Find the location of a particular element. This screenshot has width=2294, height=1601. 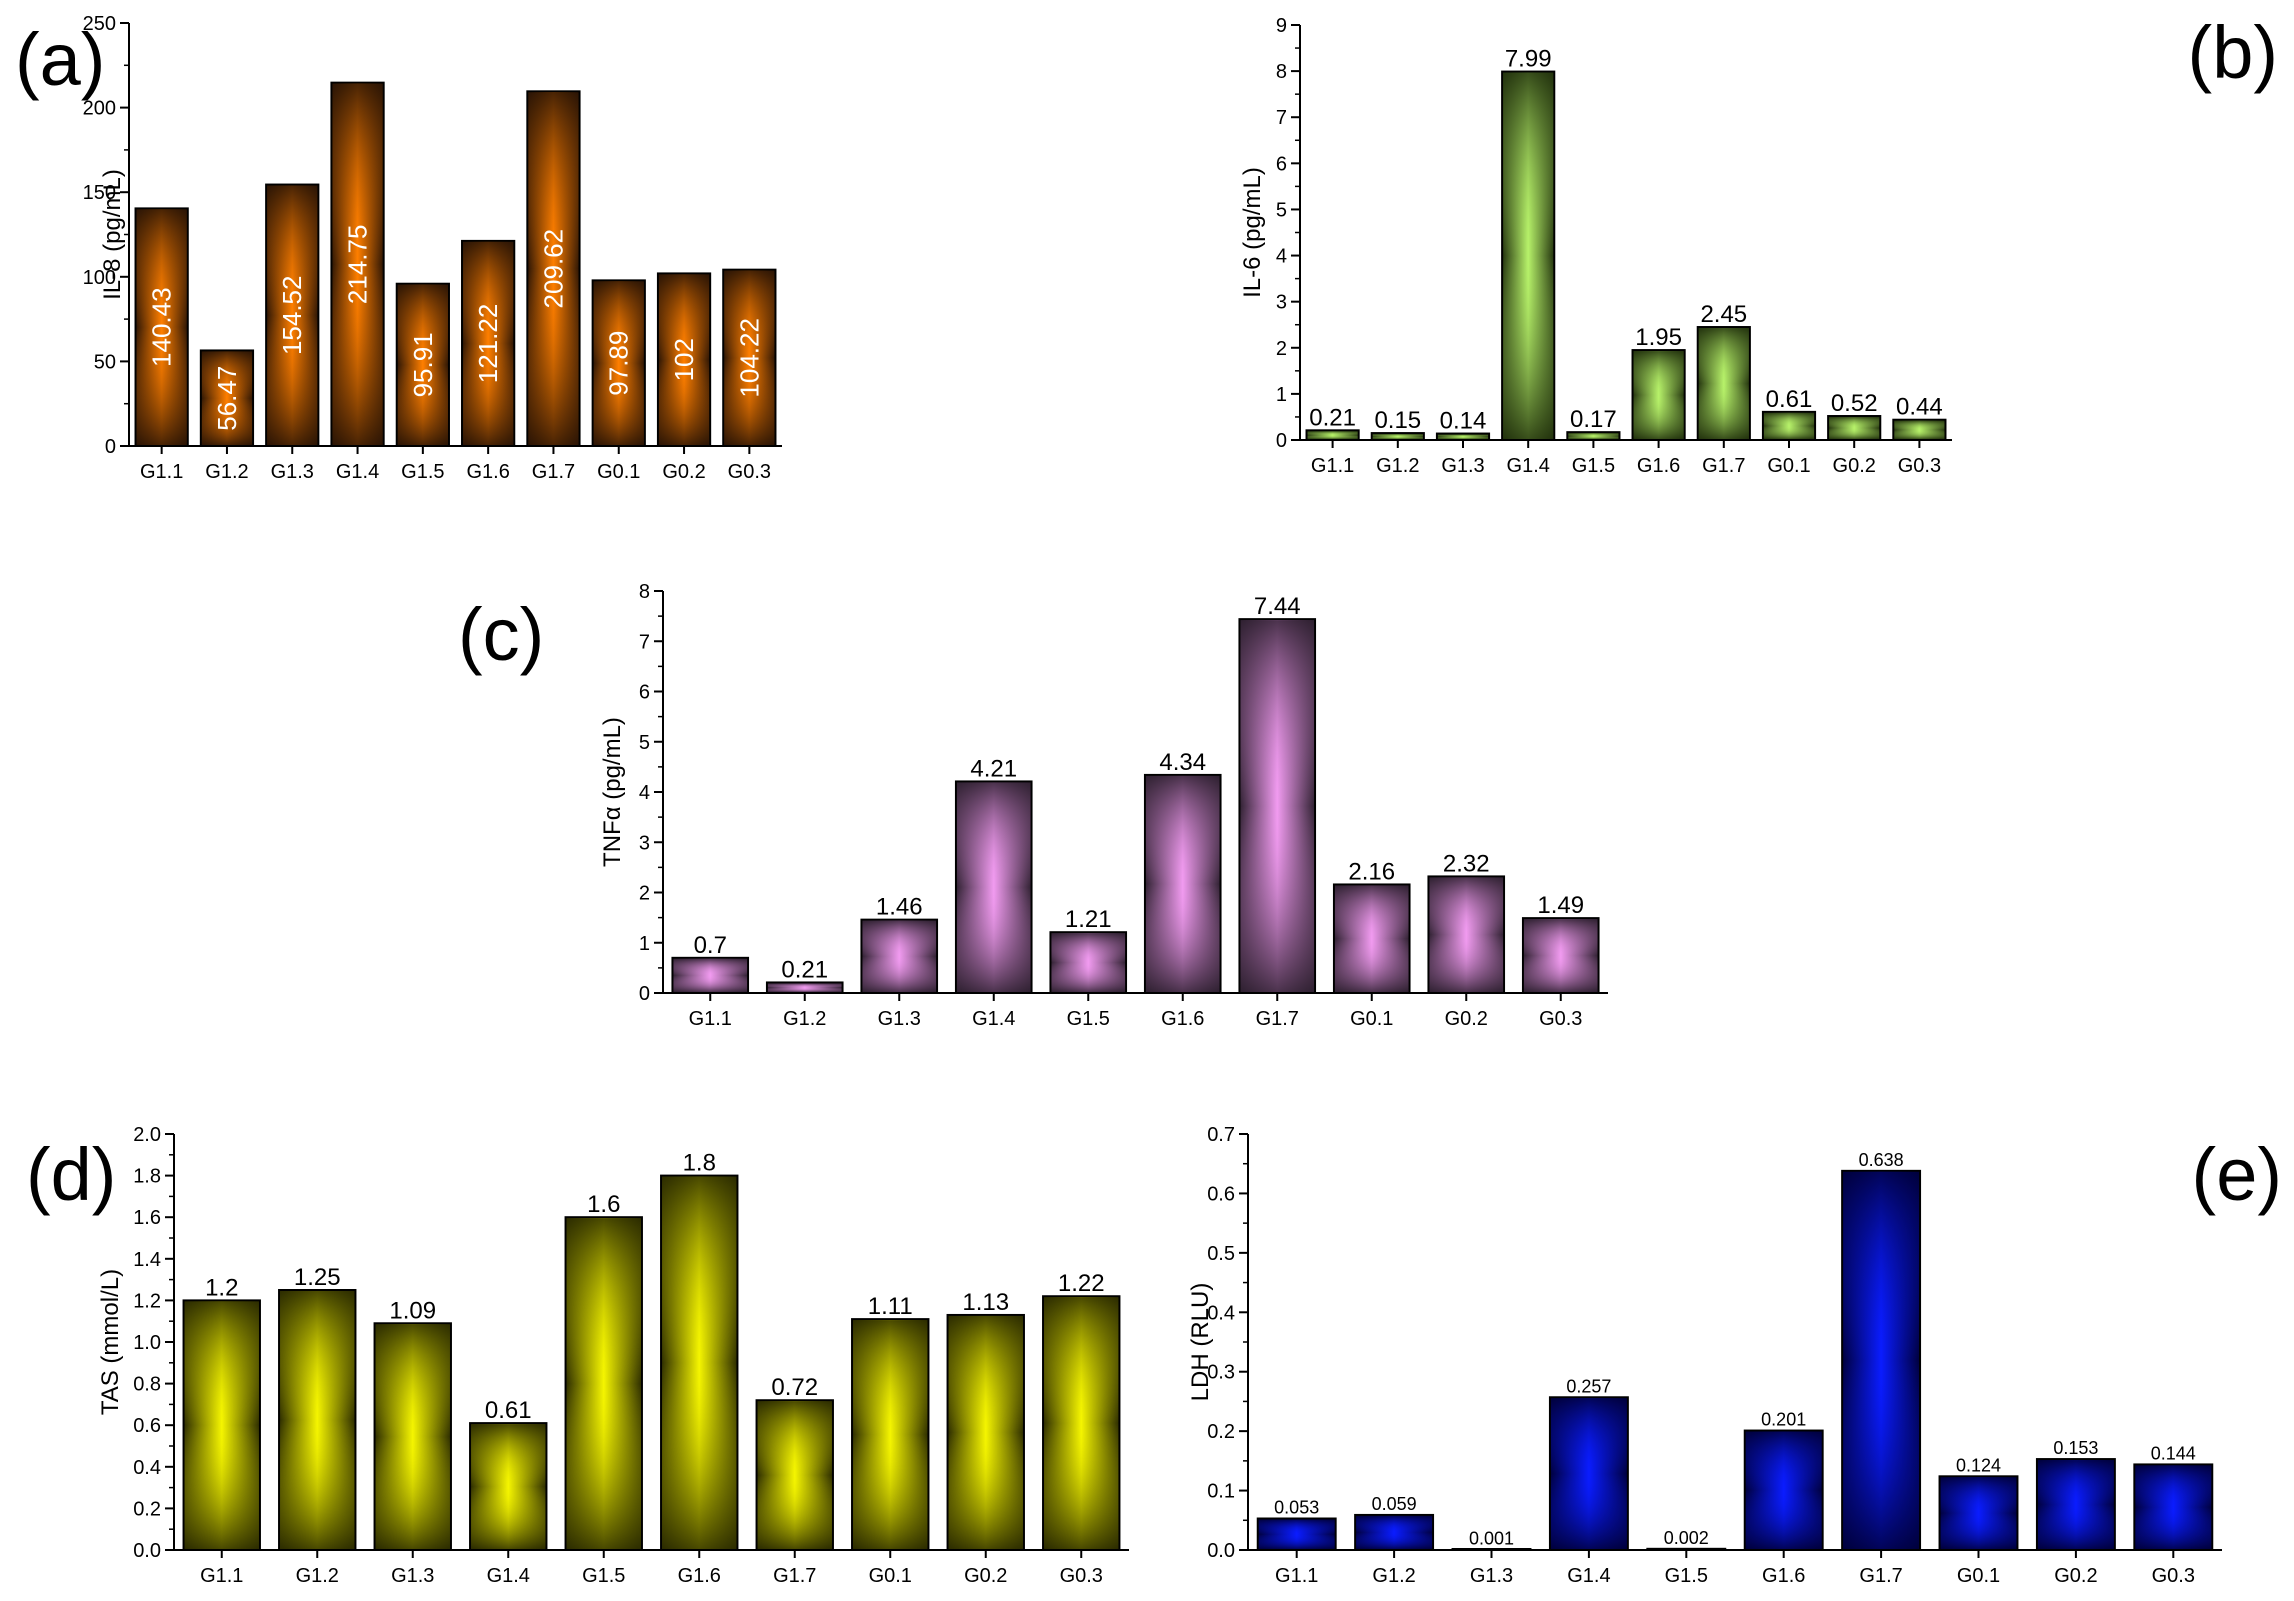

y-tick-label: 1.4 is located at coordinates (147, 1260).